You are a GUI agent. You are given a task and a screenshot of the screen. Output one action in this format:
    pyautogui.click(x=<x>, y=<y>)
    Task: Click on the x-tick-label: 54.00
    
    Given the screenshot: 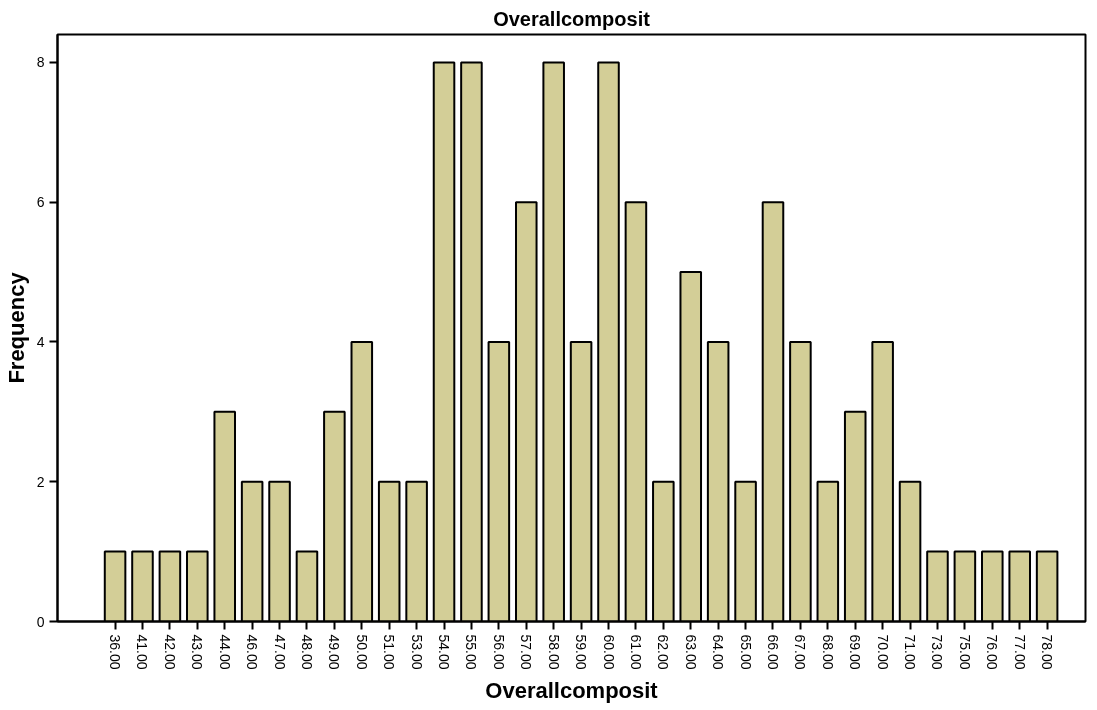 What is the action you would take?
    pyautogui.click(x=444, y=652)
    